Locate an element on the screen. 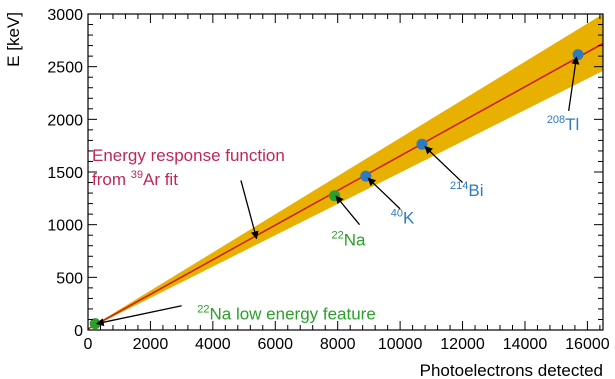  x-axis-label: Photoelectrons detected is located at coordinates (511, 370).